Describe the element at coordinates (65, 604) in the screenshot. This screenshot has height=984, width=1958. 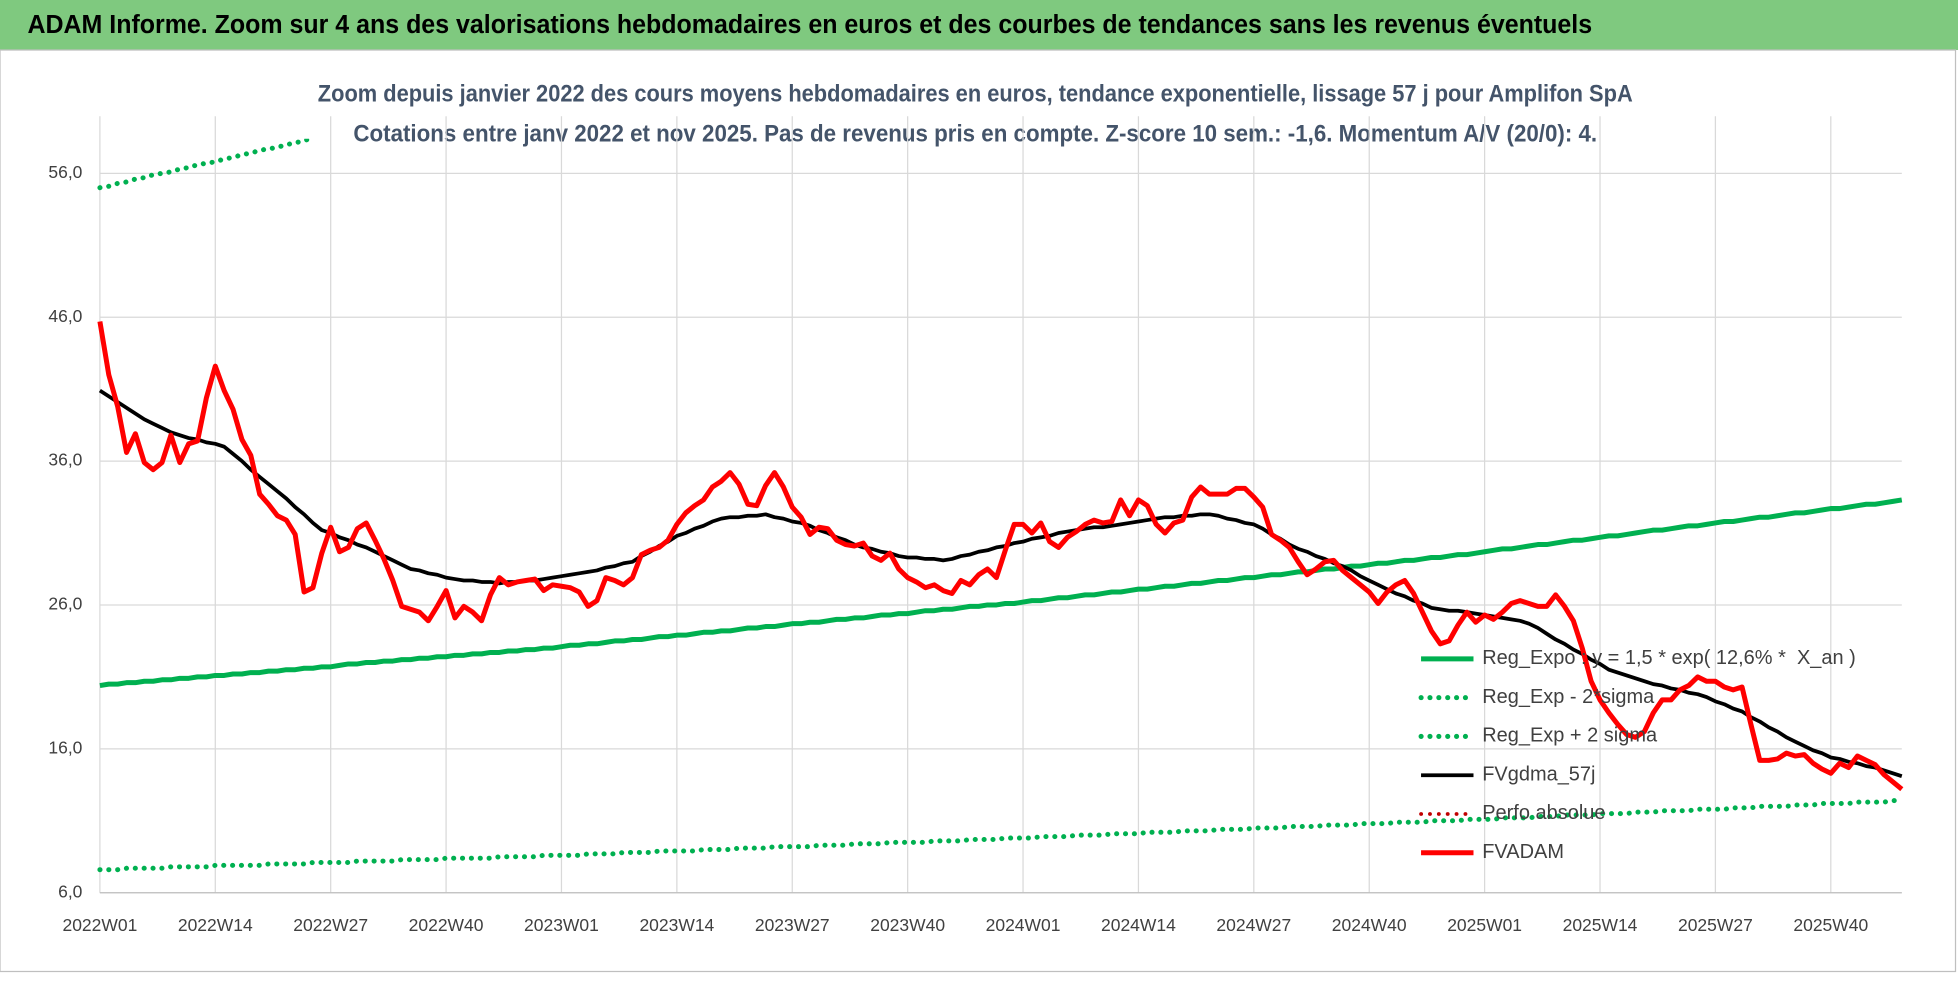
I see `y-tick-label: 26,0` at that location.